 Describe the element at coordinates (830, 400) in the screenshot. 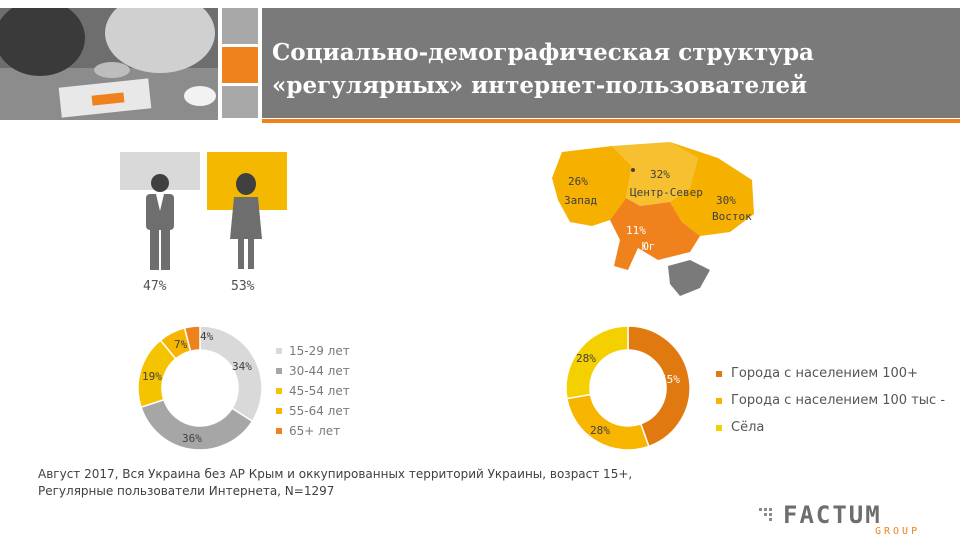

I see `settlement-legend-item: Города с населением 100 тыс -` at that location.